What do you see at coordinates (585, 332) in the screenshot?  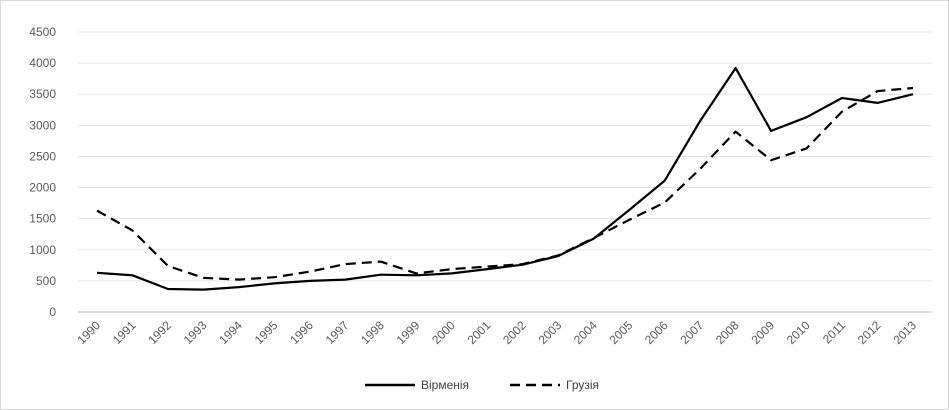 I see `x-tick-label: 2004` at bounding box center [585, 332].